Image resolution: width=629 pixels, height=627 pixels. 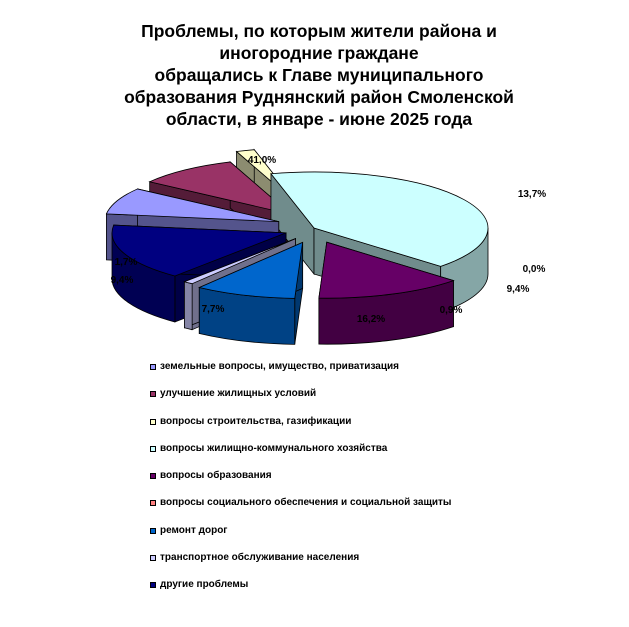 I want to click on pie-slice-label: 7,7%, so click(x=213, y=309).